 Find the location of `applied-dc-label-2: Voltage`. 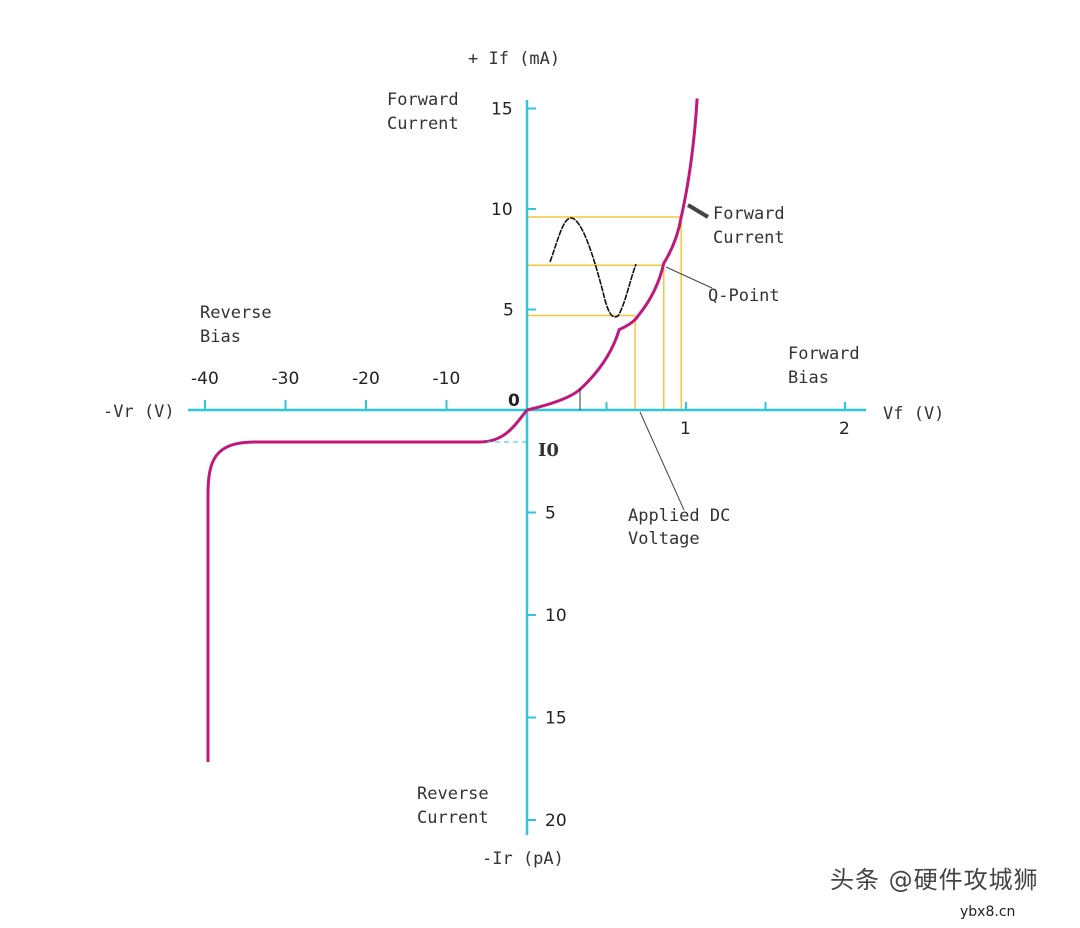

applied-dc-label-2: Voltage is located at coordinates (664, 539).